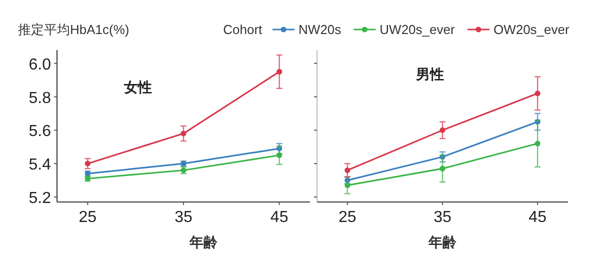 This screenshot has height=271, width=600. Describe the element at coordinates (40, 98) in the screenshot. I see `y-tick-label: 5.8` at that location.